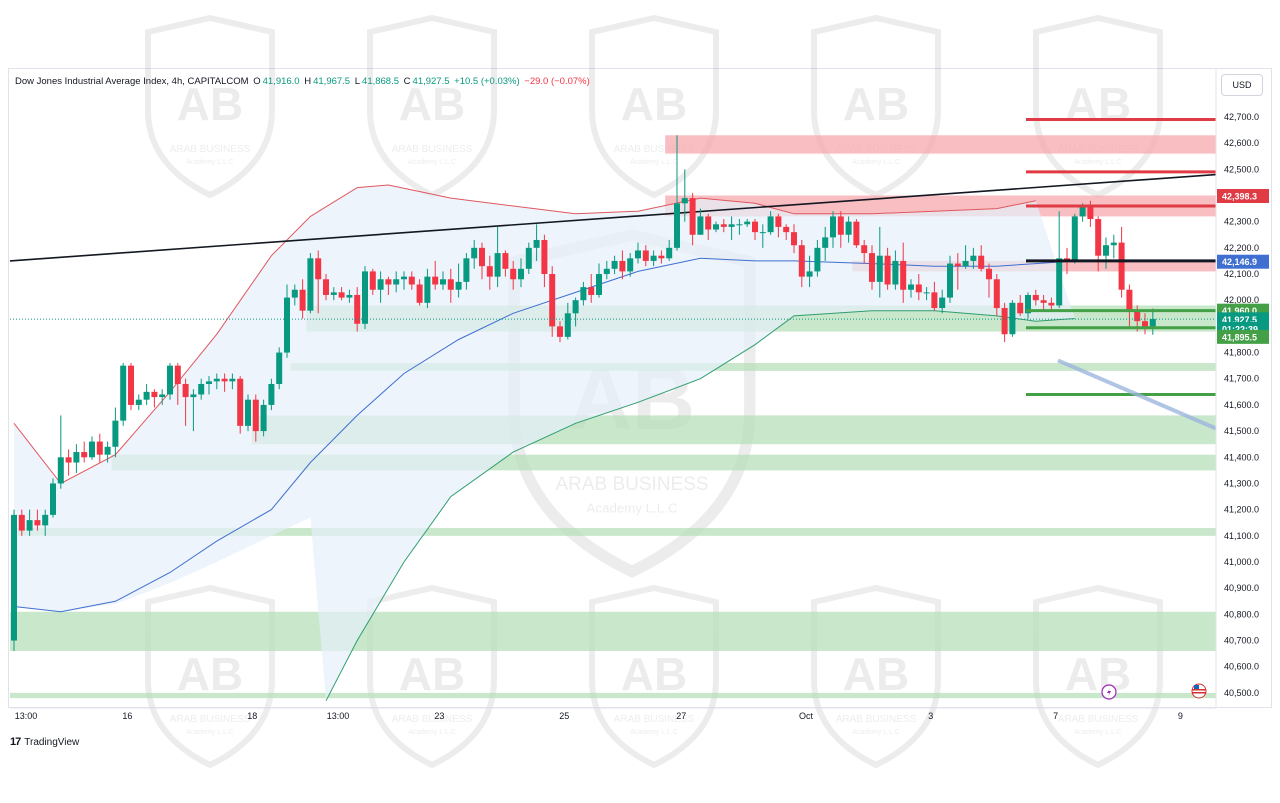  I want to click on tradingview-logo: 17 TradingView, so click(44, 742).